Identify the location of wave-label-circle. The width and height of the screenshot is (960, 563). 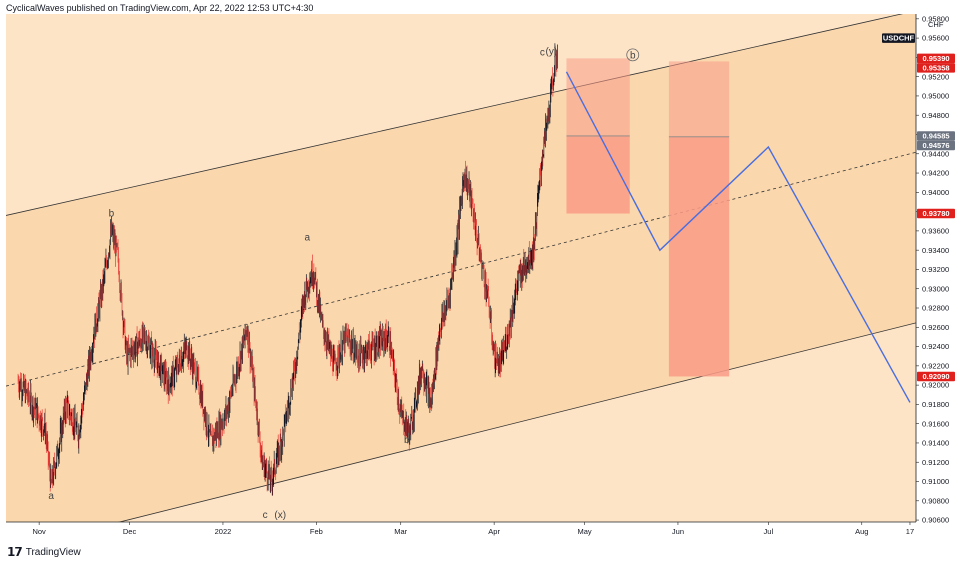
(633, 55).